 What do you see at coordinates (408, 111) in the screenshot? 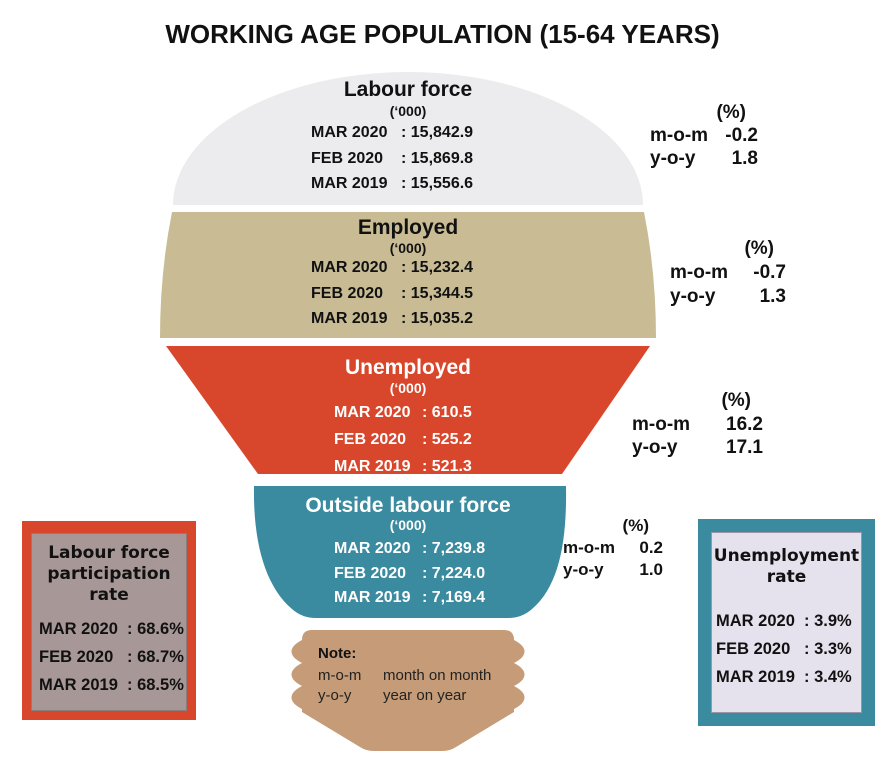
I see `labour-force-unit: (‘000)` at bounding box center [408, 111].